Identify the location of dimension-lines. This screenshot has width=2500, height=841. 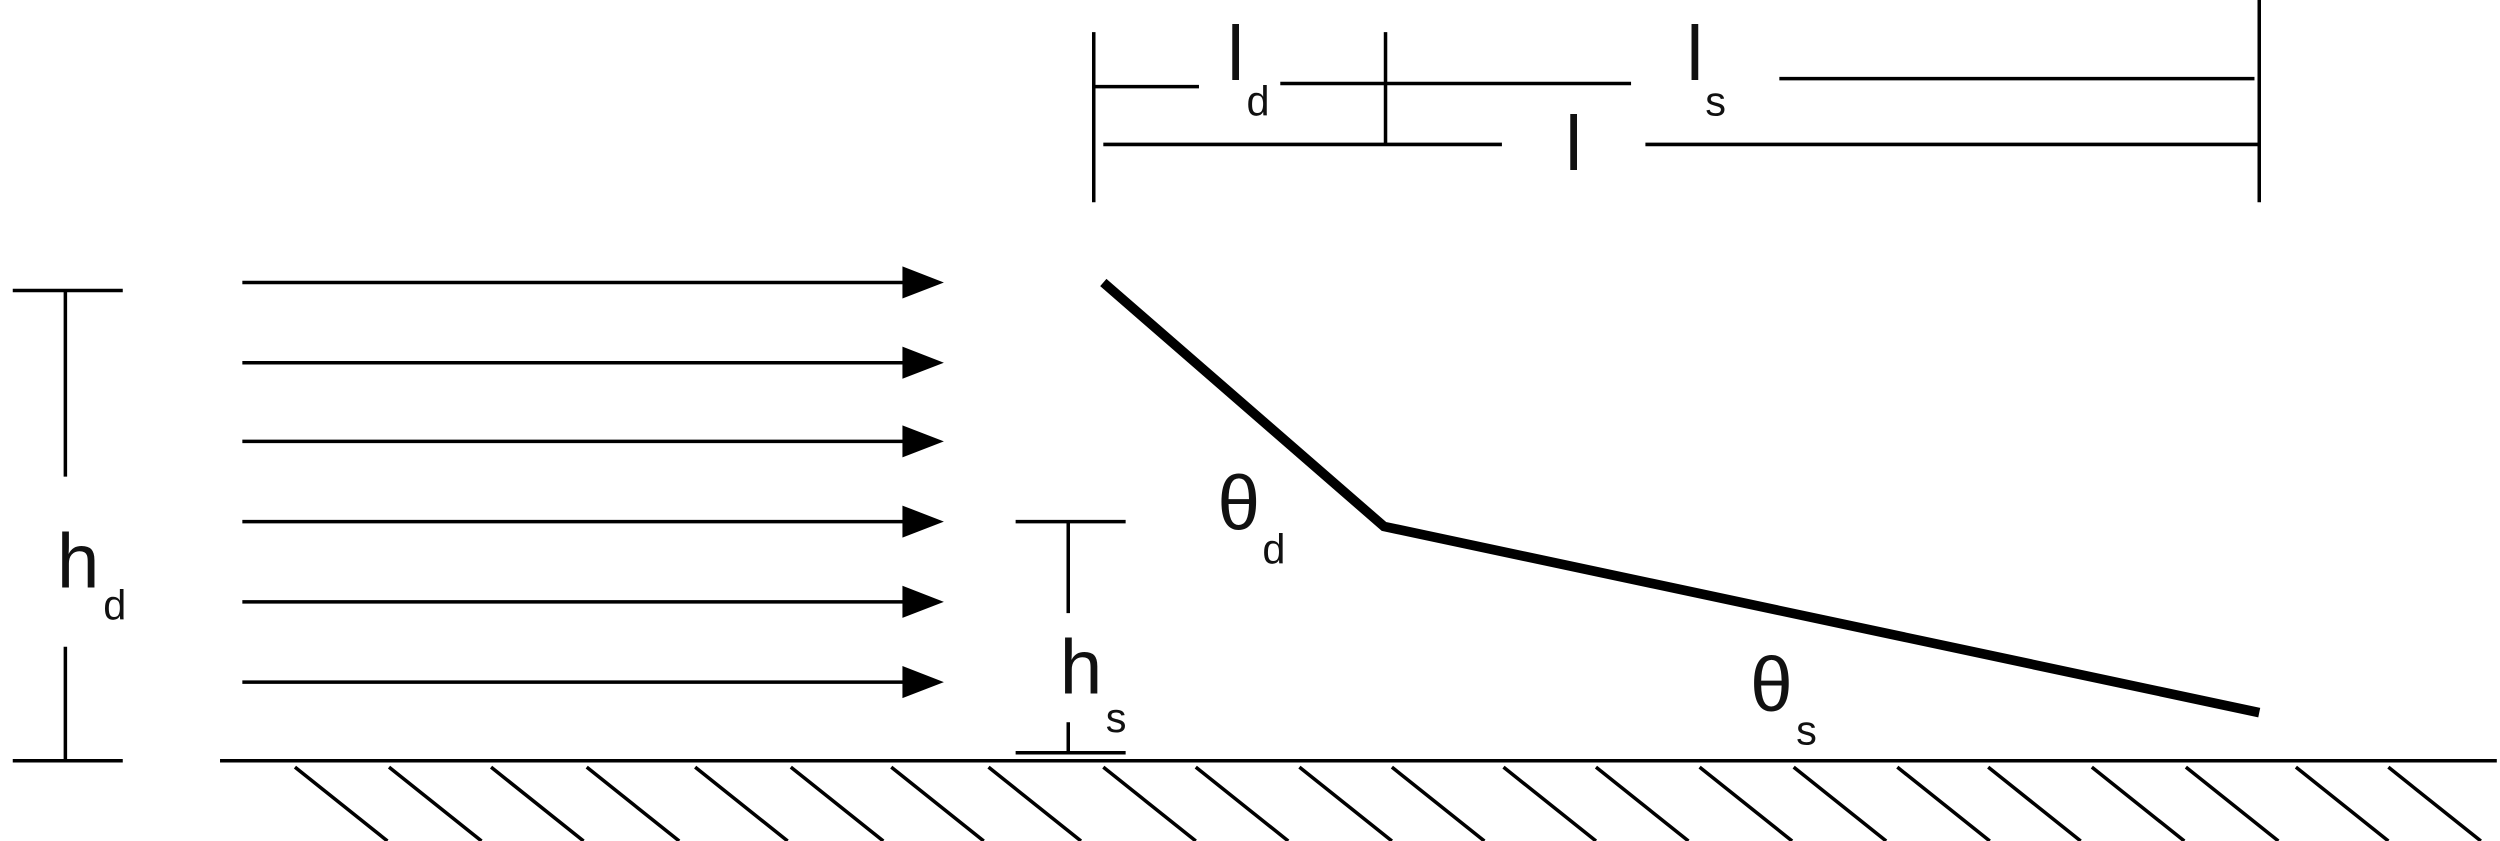
(1676, 101).